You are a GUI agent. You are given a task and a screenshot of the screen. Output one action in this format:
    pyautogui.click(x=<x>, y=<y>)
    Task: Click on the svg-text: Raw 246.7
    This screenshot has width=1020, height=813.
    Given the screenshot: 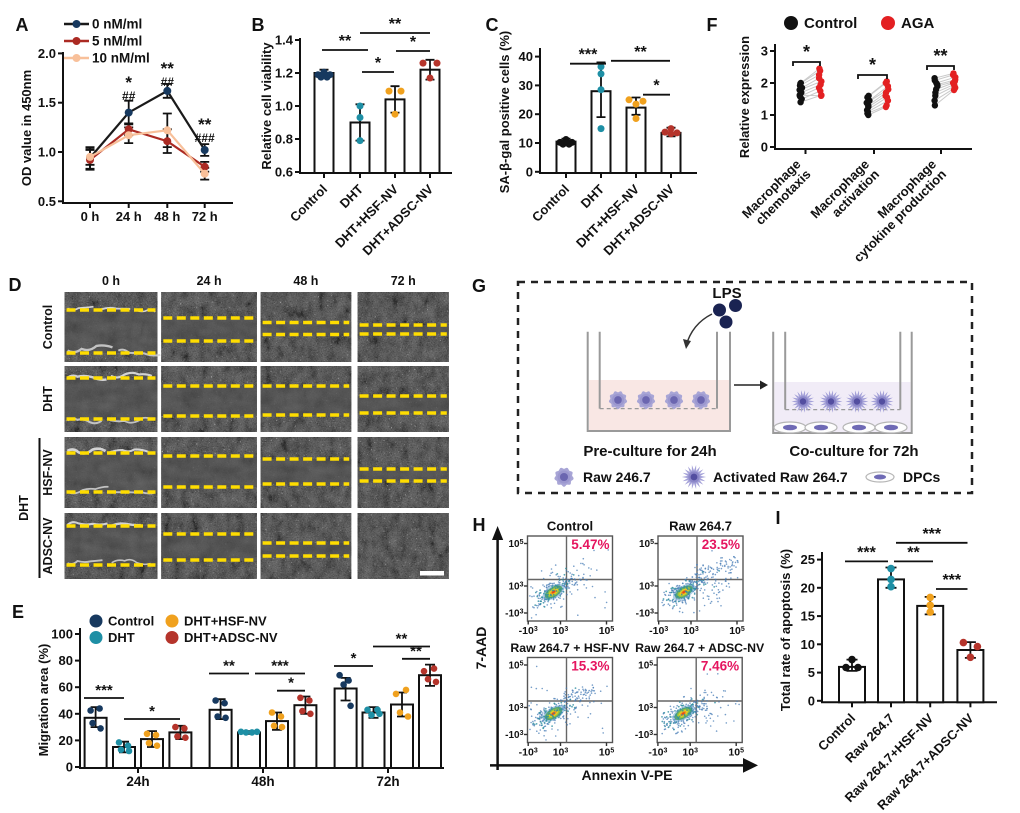 What is the action you would take?
    pyautogui.click(x=617, y=477)
    